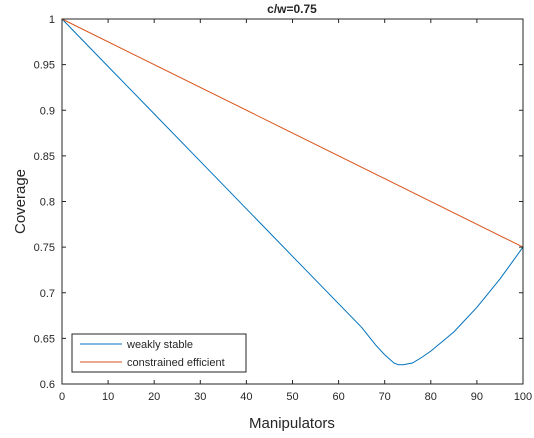  What do you see at coordinates (523, 397) in the screenshot?
I see `x-tick-label: 100` at bounding box center [523, 397].